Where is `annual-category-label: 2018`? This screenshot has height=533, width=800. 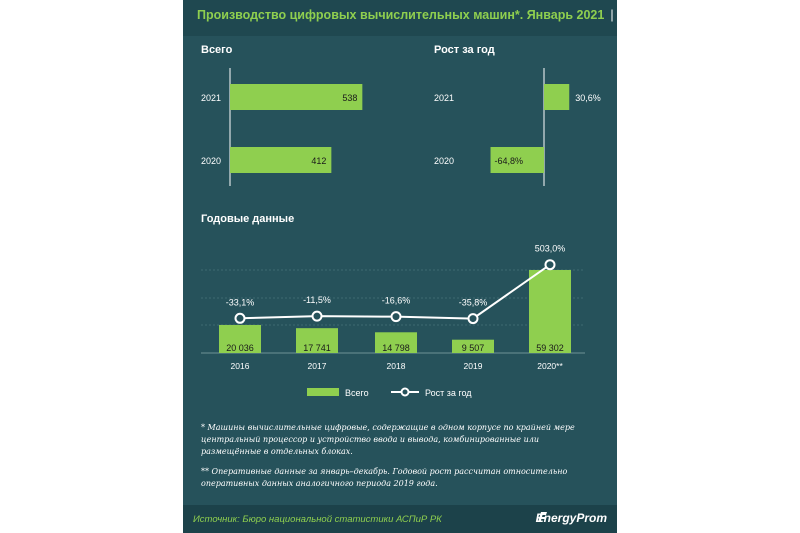
annual-category-label: 2018 is located at coordinates (396, 366).